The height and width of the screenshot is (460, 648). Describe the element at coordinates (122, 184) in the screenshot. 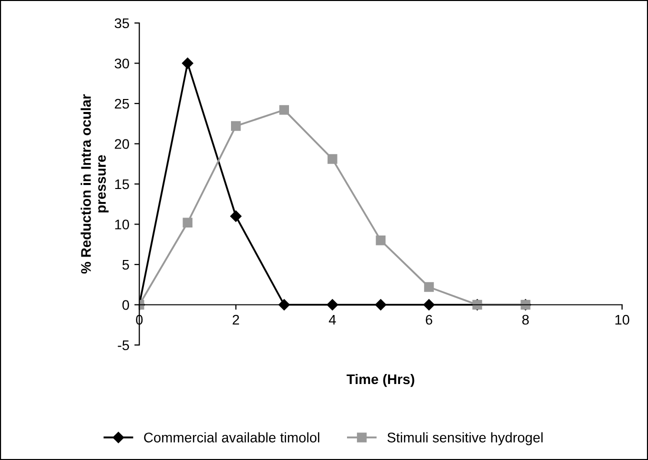

I see `y-tick-label: 15` at that location.